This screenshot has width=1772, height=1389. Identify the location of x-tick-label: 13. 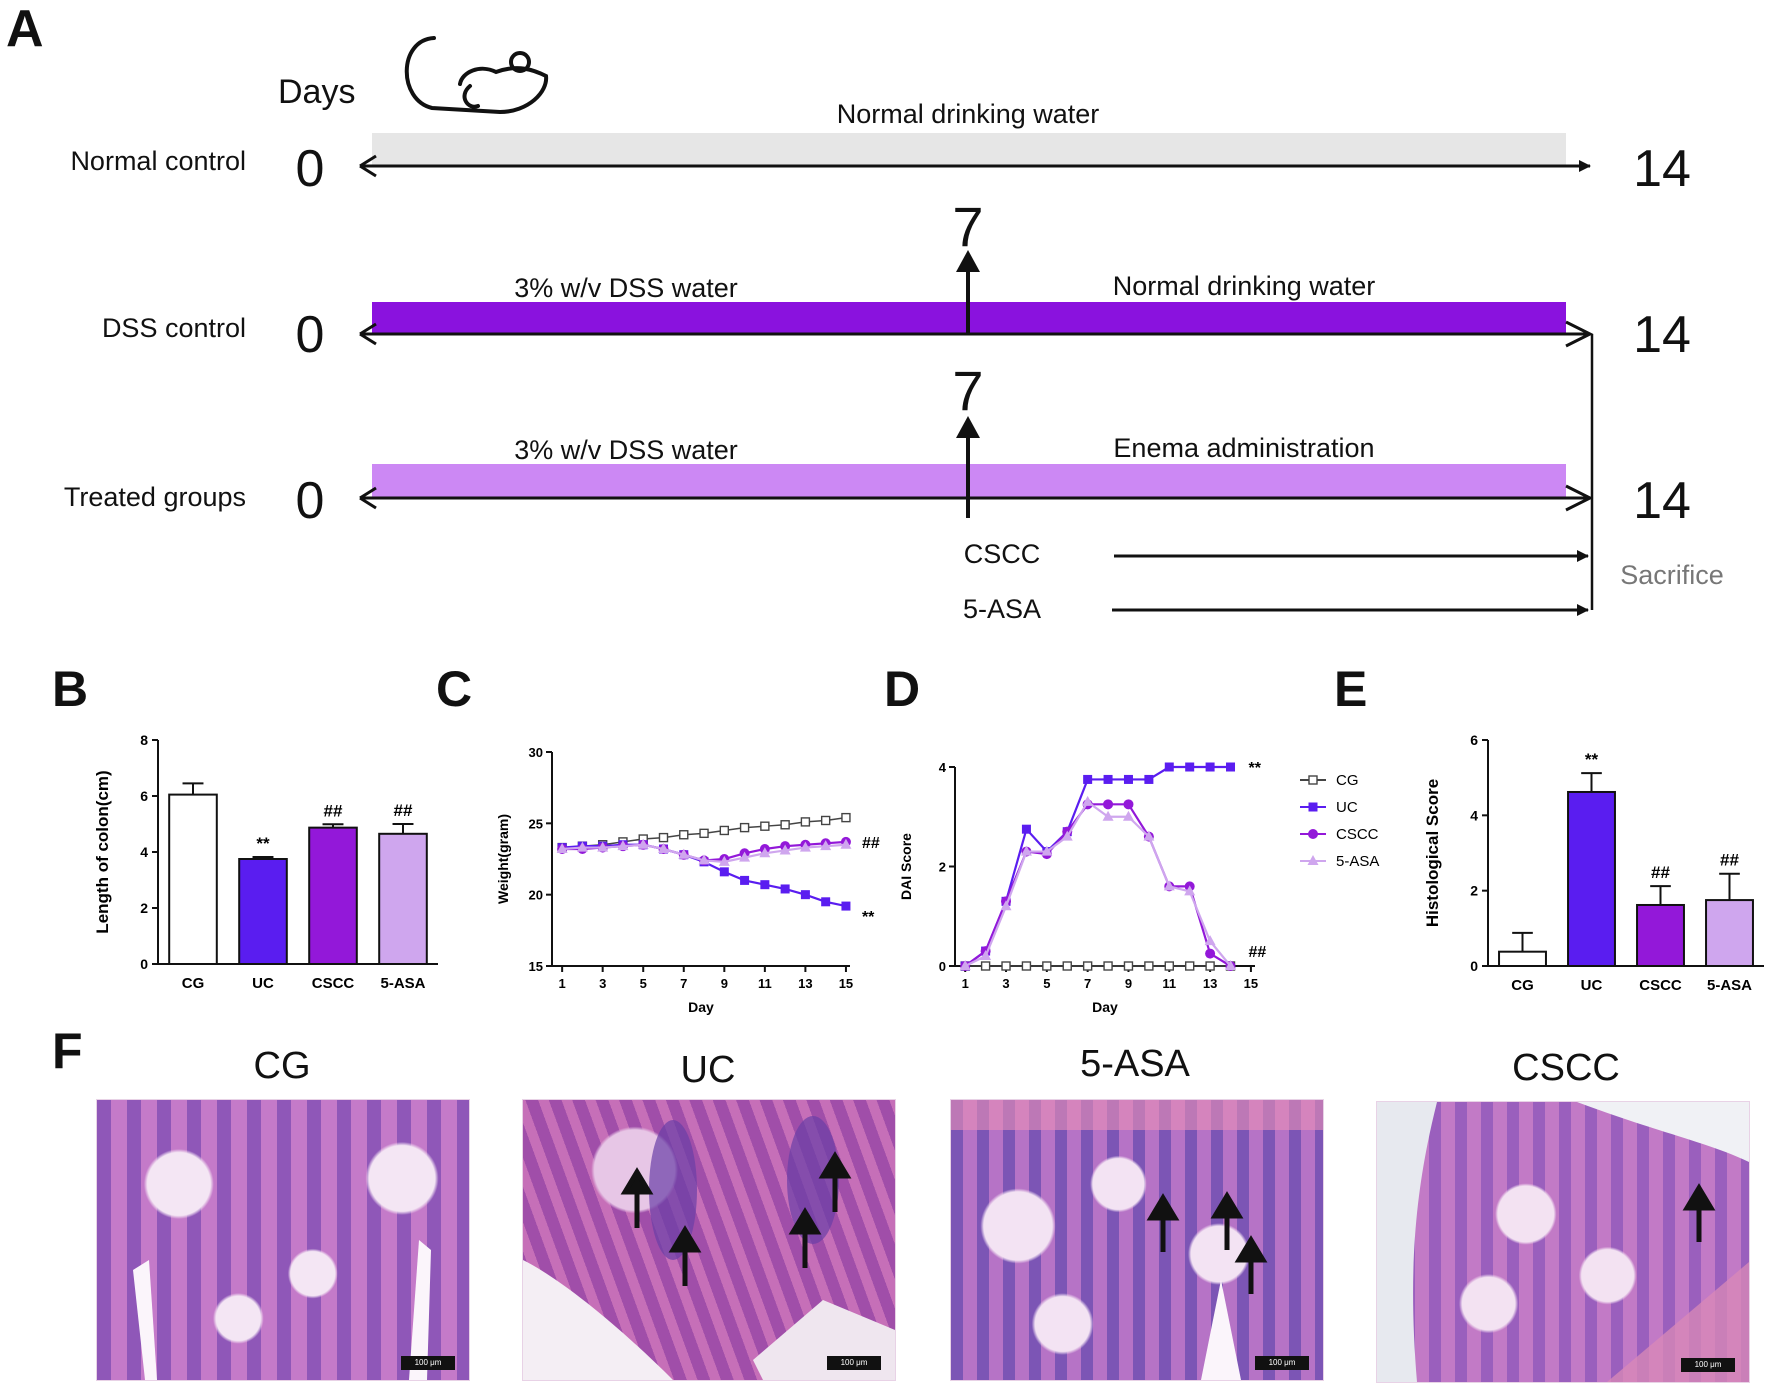
(1210, 983).